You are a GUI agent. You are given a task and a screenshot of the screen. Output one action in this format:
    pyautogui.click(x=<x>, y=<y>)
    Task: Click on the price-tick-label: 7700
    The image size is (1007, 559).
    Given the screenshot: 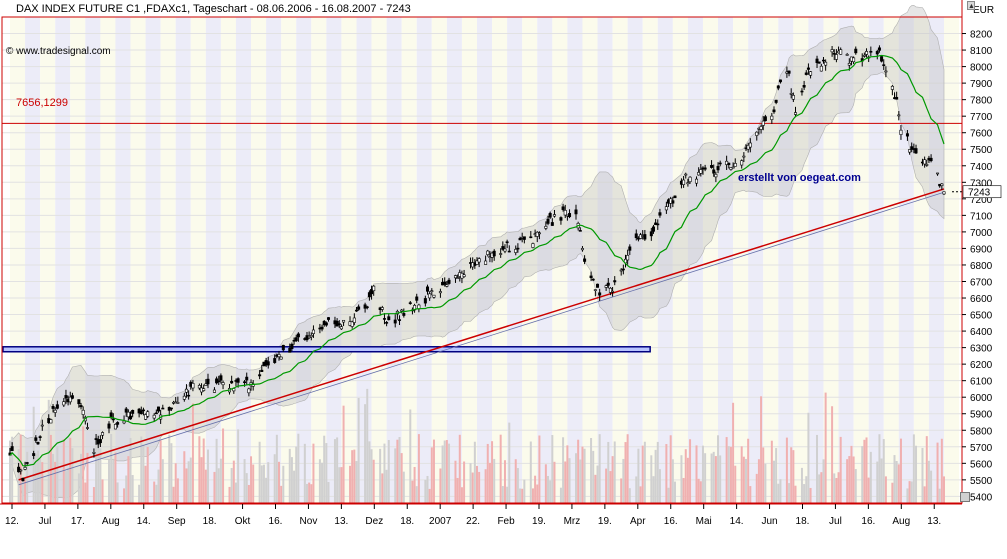 What is the action you would take?
    pyautogui.click(x=981, y=117)
    